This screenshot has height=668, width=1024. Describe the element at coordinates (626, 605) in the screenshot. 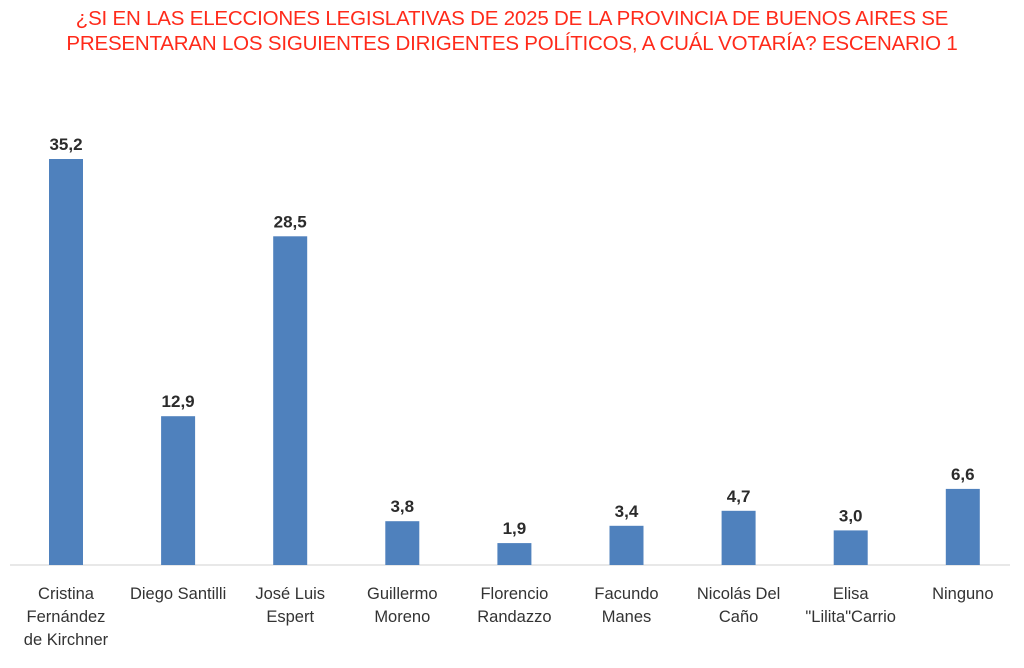

I see `category-label-5: Facundo Manes` at that location.